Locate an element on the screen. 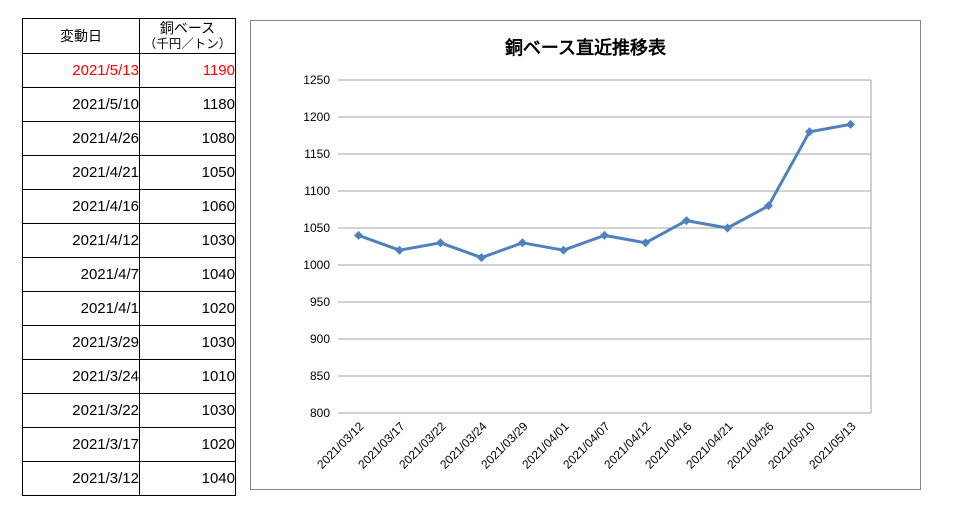  date-cell: 2021/4/26 is located at coordinates (81, 138).